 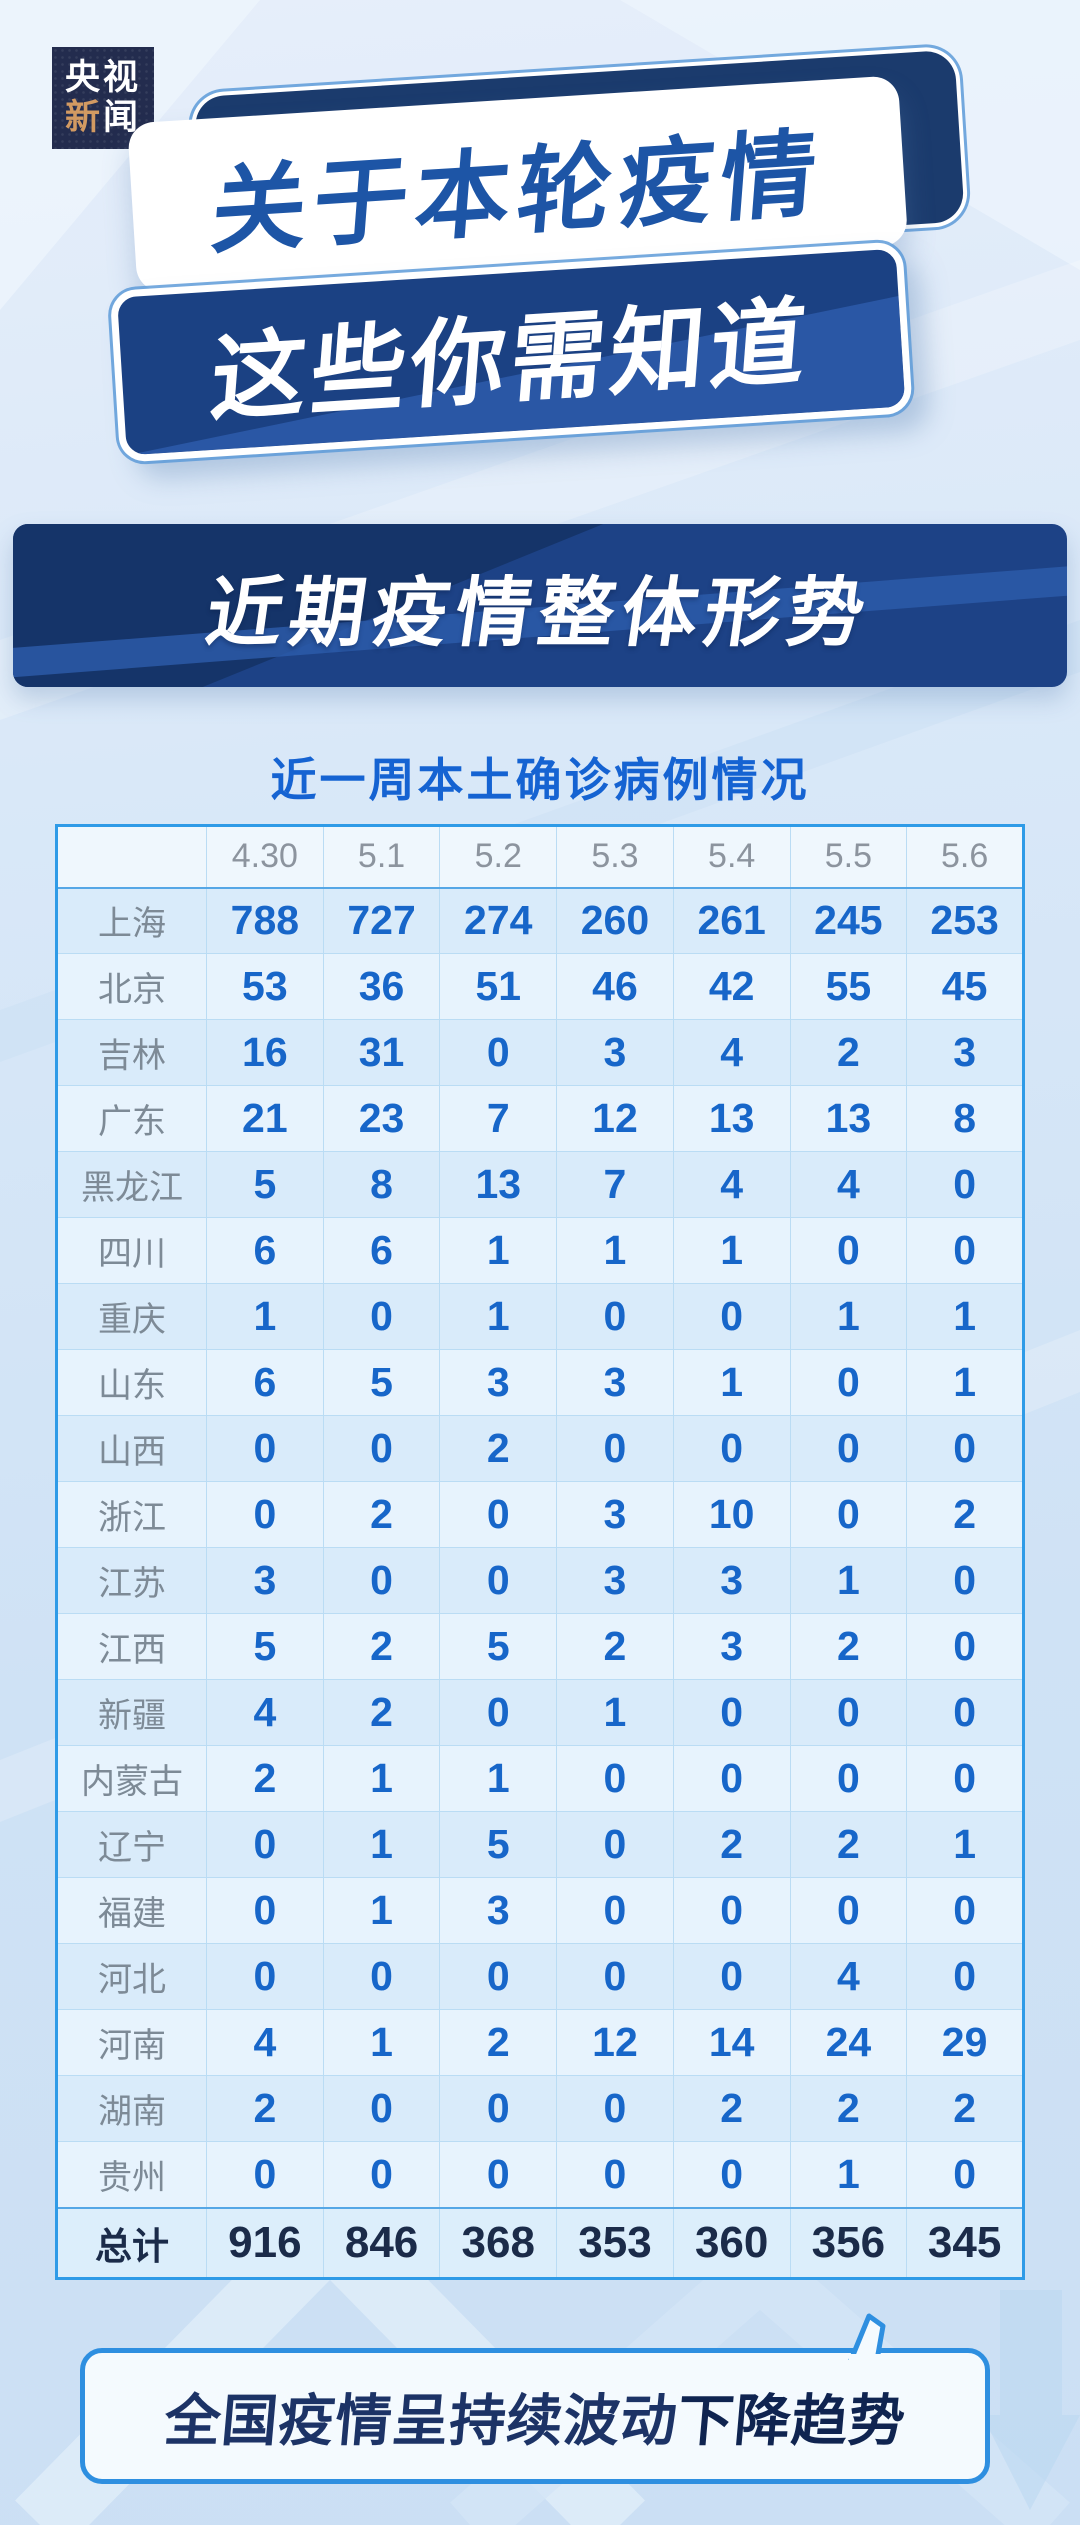 I want to click on column-header: 5.3, so click(x=615, y=856).